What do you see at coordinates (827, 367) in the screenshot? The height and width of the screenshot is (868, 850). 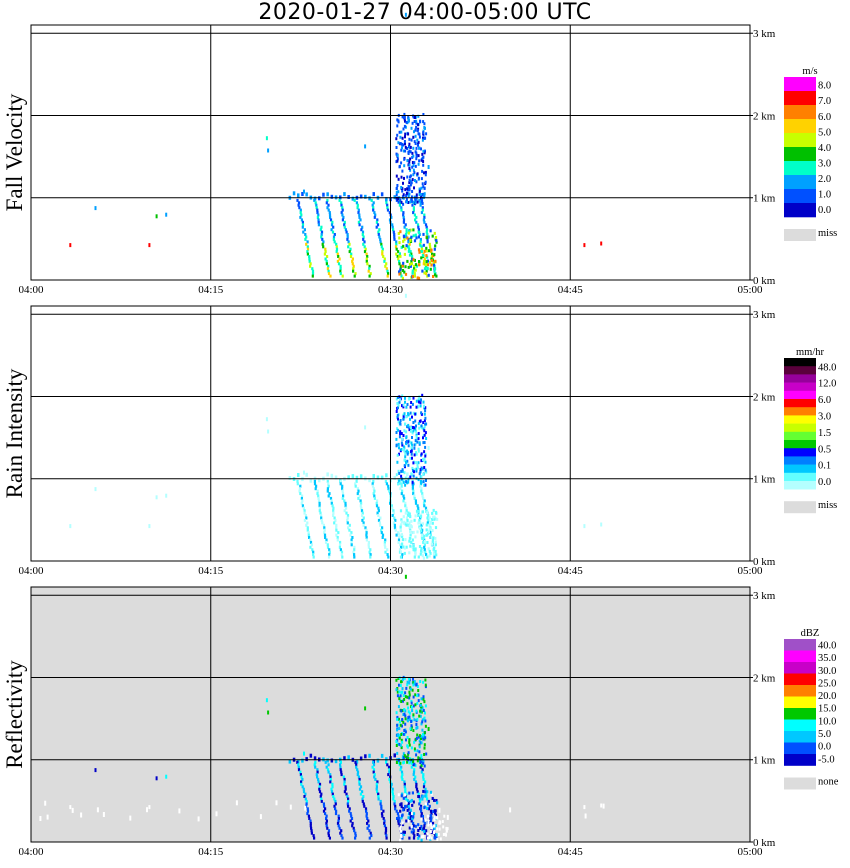 I see `colorbar-label: 48.0` at bounding box center [827, 367].